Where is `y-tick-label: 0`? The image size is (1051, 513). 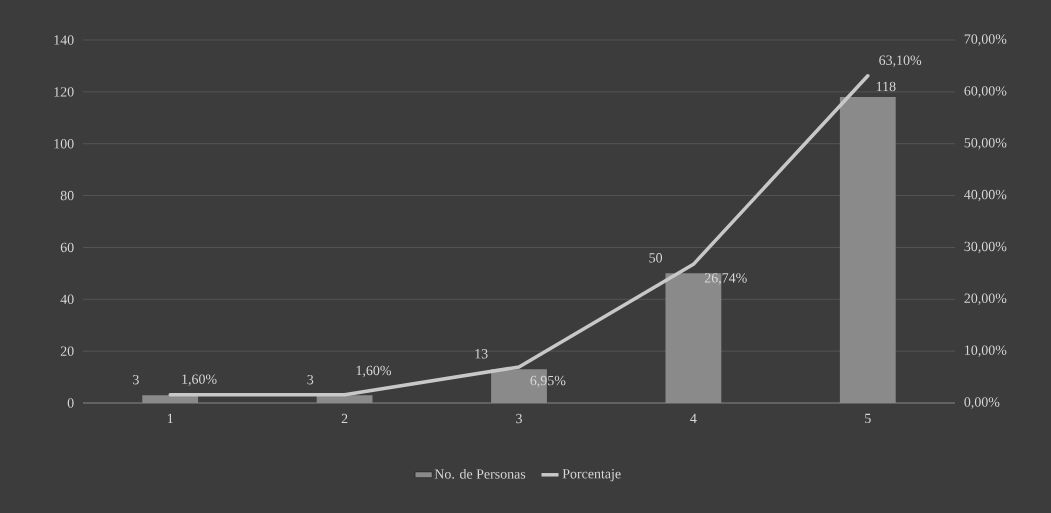
y-tick-label: 0 is located at coordinates (70, 403).